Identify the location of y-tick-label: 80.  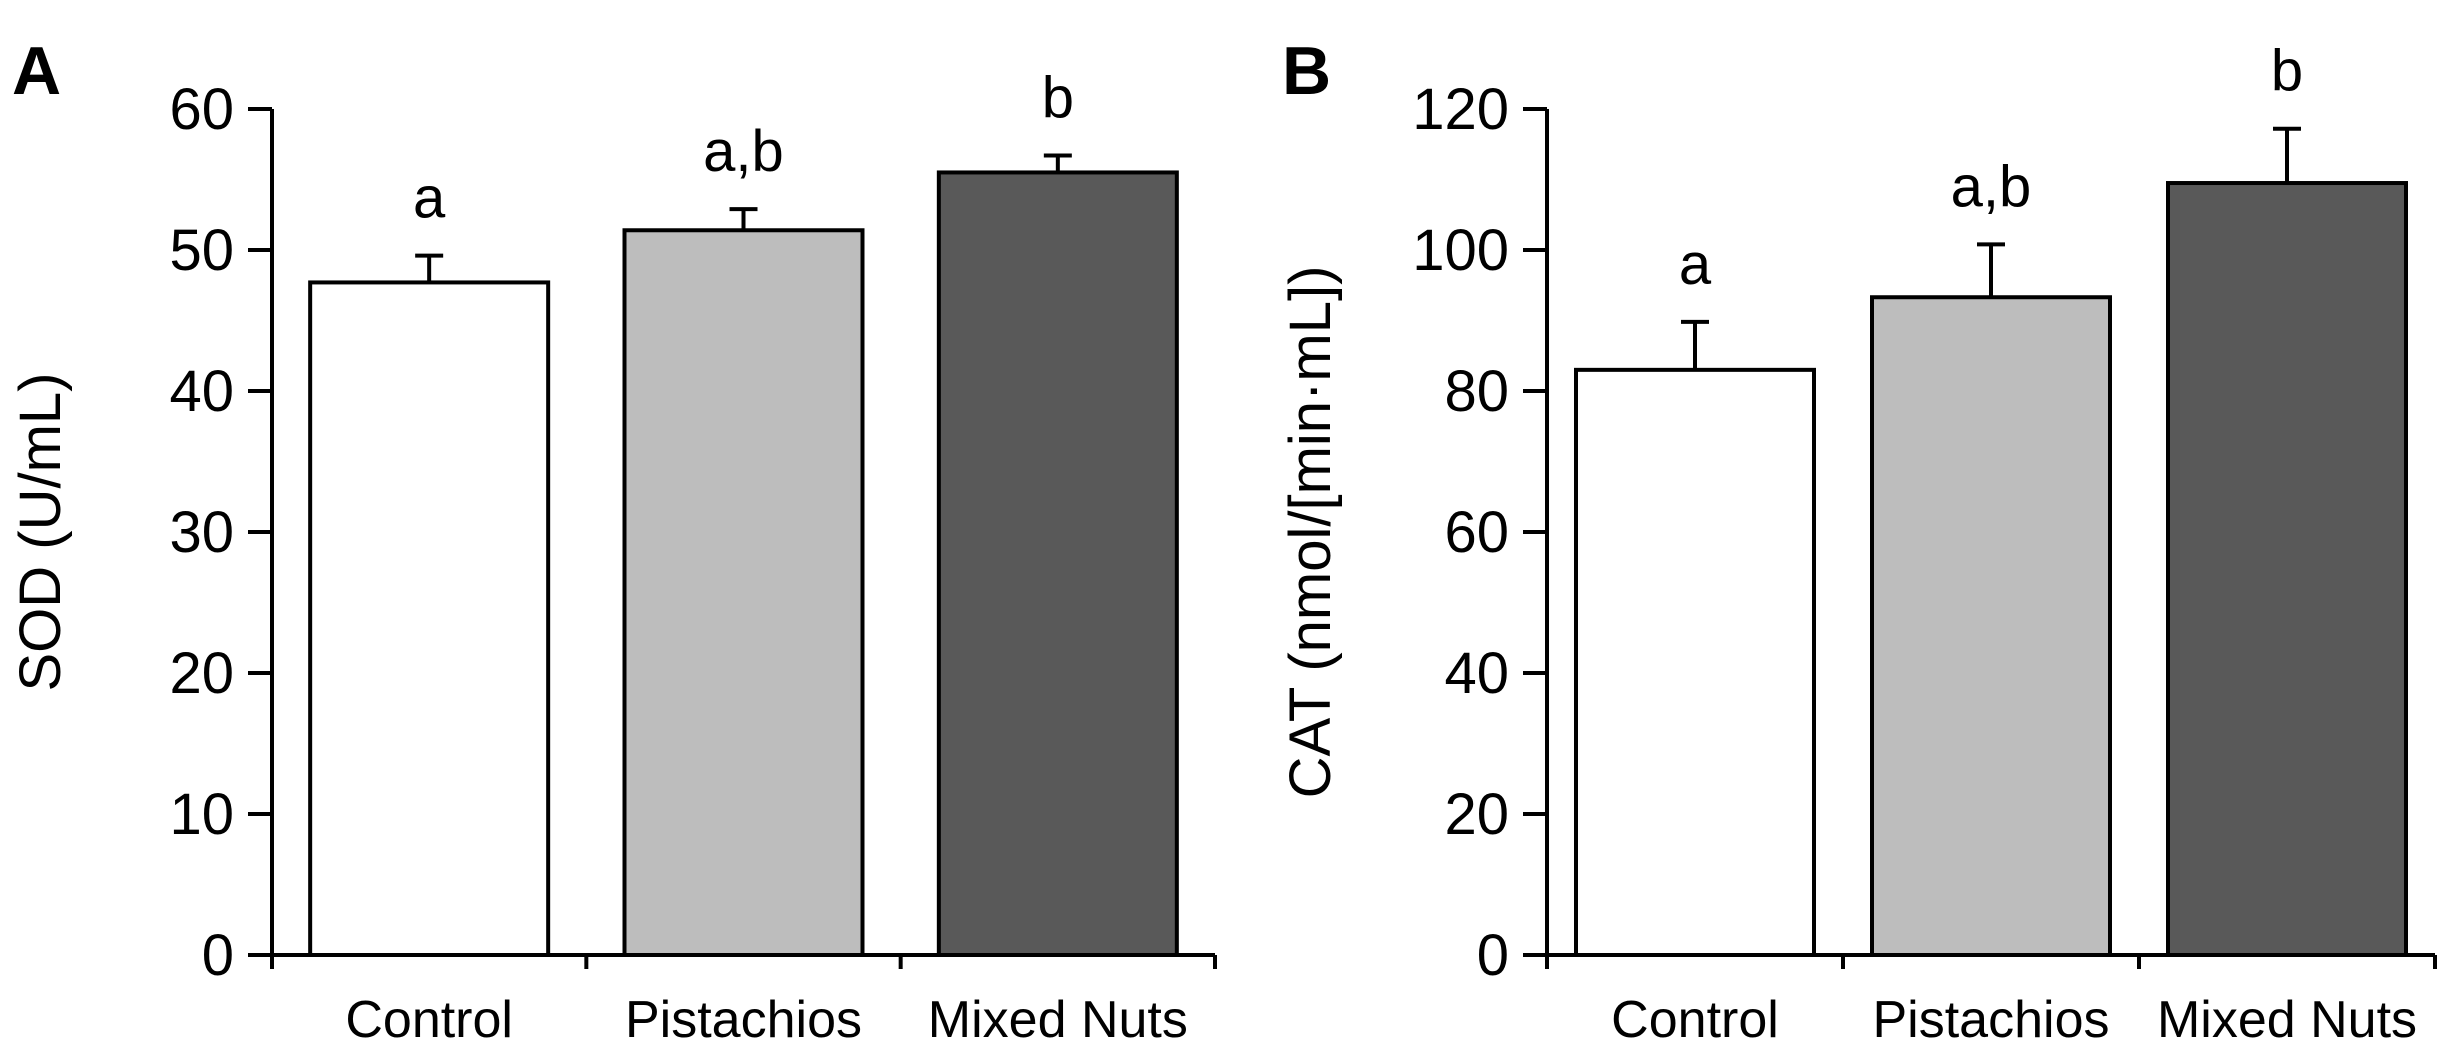
(1476, 391).